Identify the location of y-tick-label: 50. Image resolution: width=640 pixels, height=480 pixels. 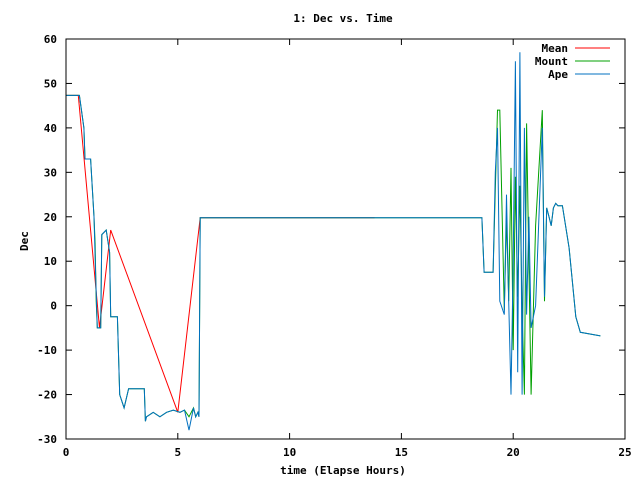
(50, 83).